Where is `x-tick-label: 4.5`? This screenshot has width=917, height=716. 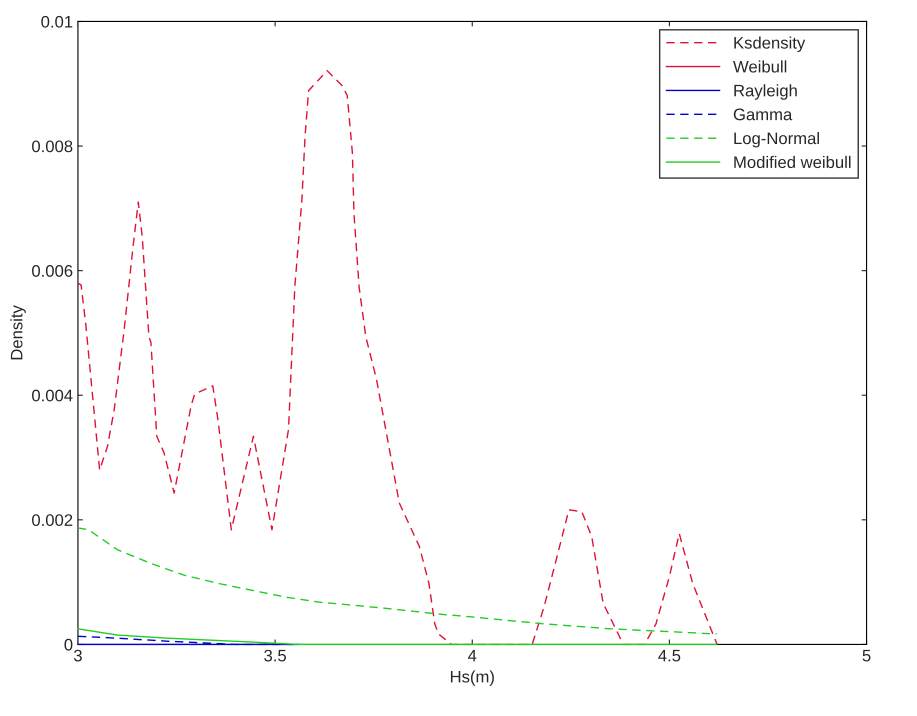
x-tick-label: 4.5 is located at coordinates (669, 656).